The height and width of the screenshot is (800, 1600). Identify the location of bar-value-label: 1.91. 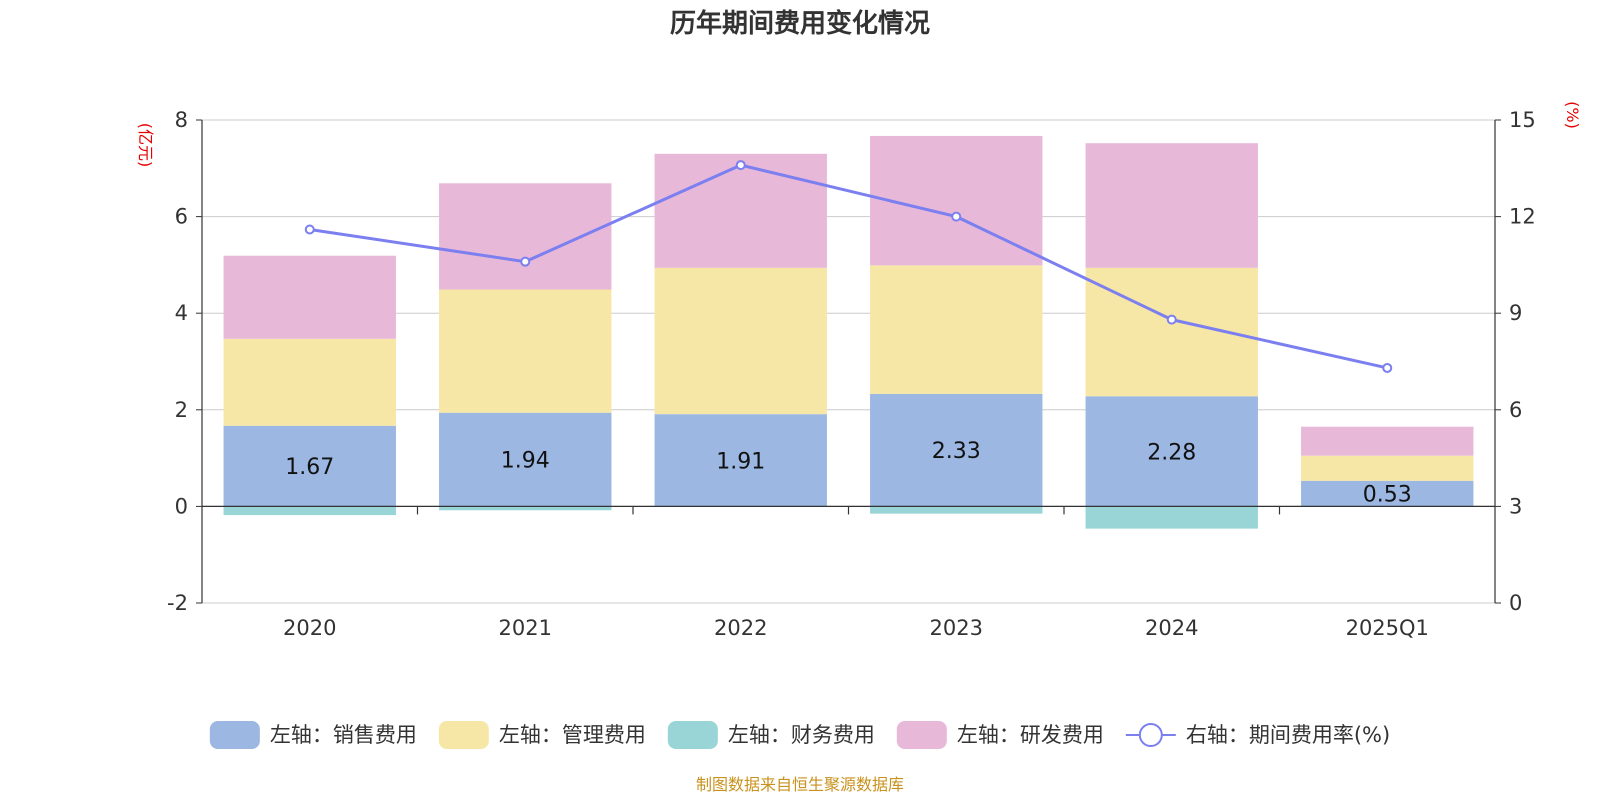
(740, 461).